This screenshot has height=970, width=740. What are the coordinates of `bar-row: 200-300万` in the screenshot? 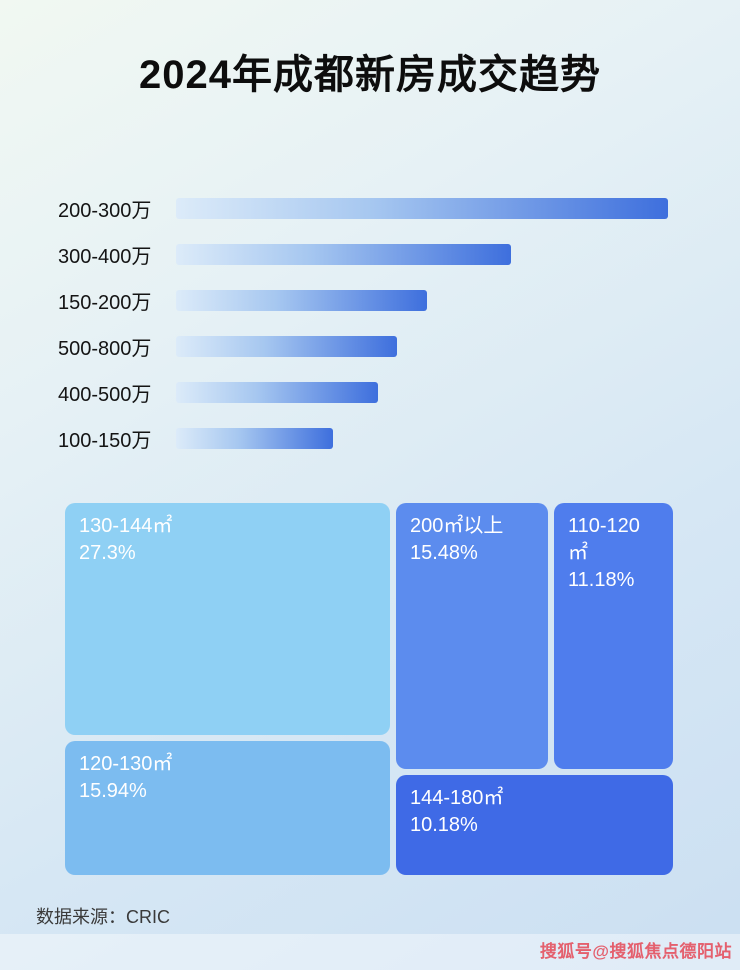 It's located at (399, 208).